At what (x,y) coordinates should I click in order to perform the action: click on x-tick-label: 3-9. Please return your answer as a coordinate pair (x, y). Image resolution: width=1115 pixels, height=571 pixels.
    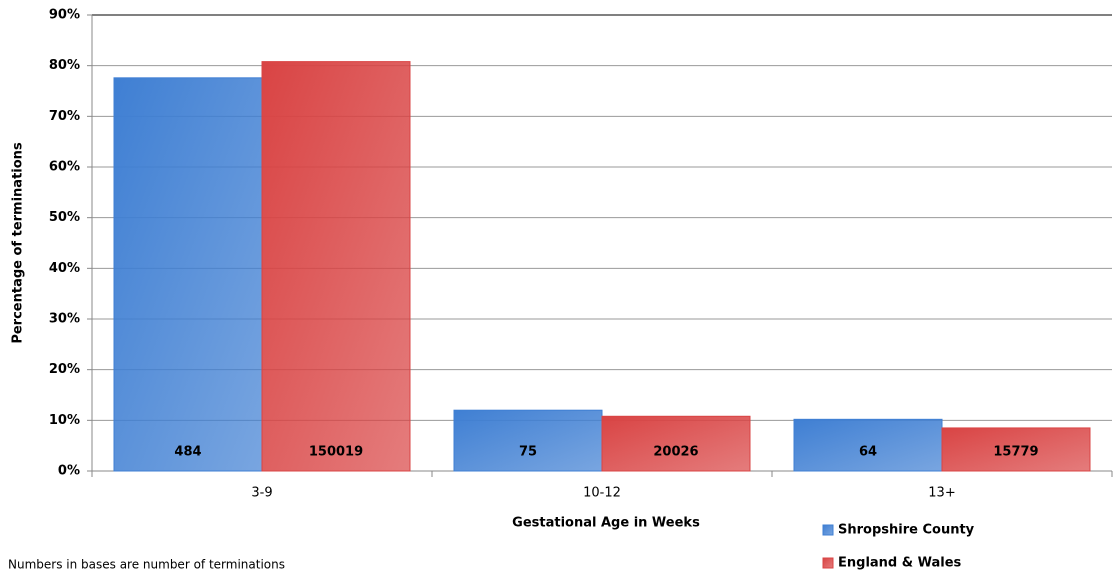
    Looking at the image, I should click on (261, 493).